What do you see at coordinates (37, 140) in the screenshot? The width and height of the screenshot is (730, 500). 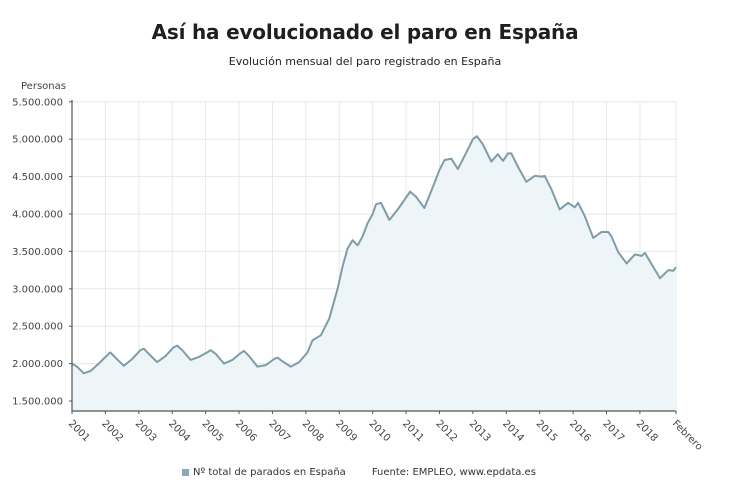 I see `y-tick-label: 5.000.000` at bounding box center [37, 140].